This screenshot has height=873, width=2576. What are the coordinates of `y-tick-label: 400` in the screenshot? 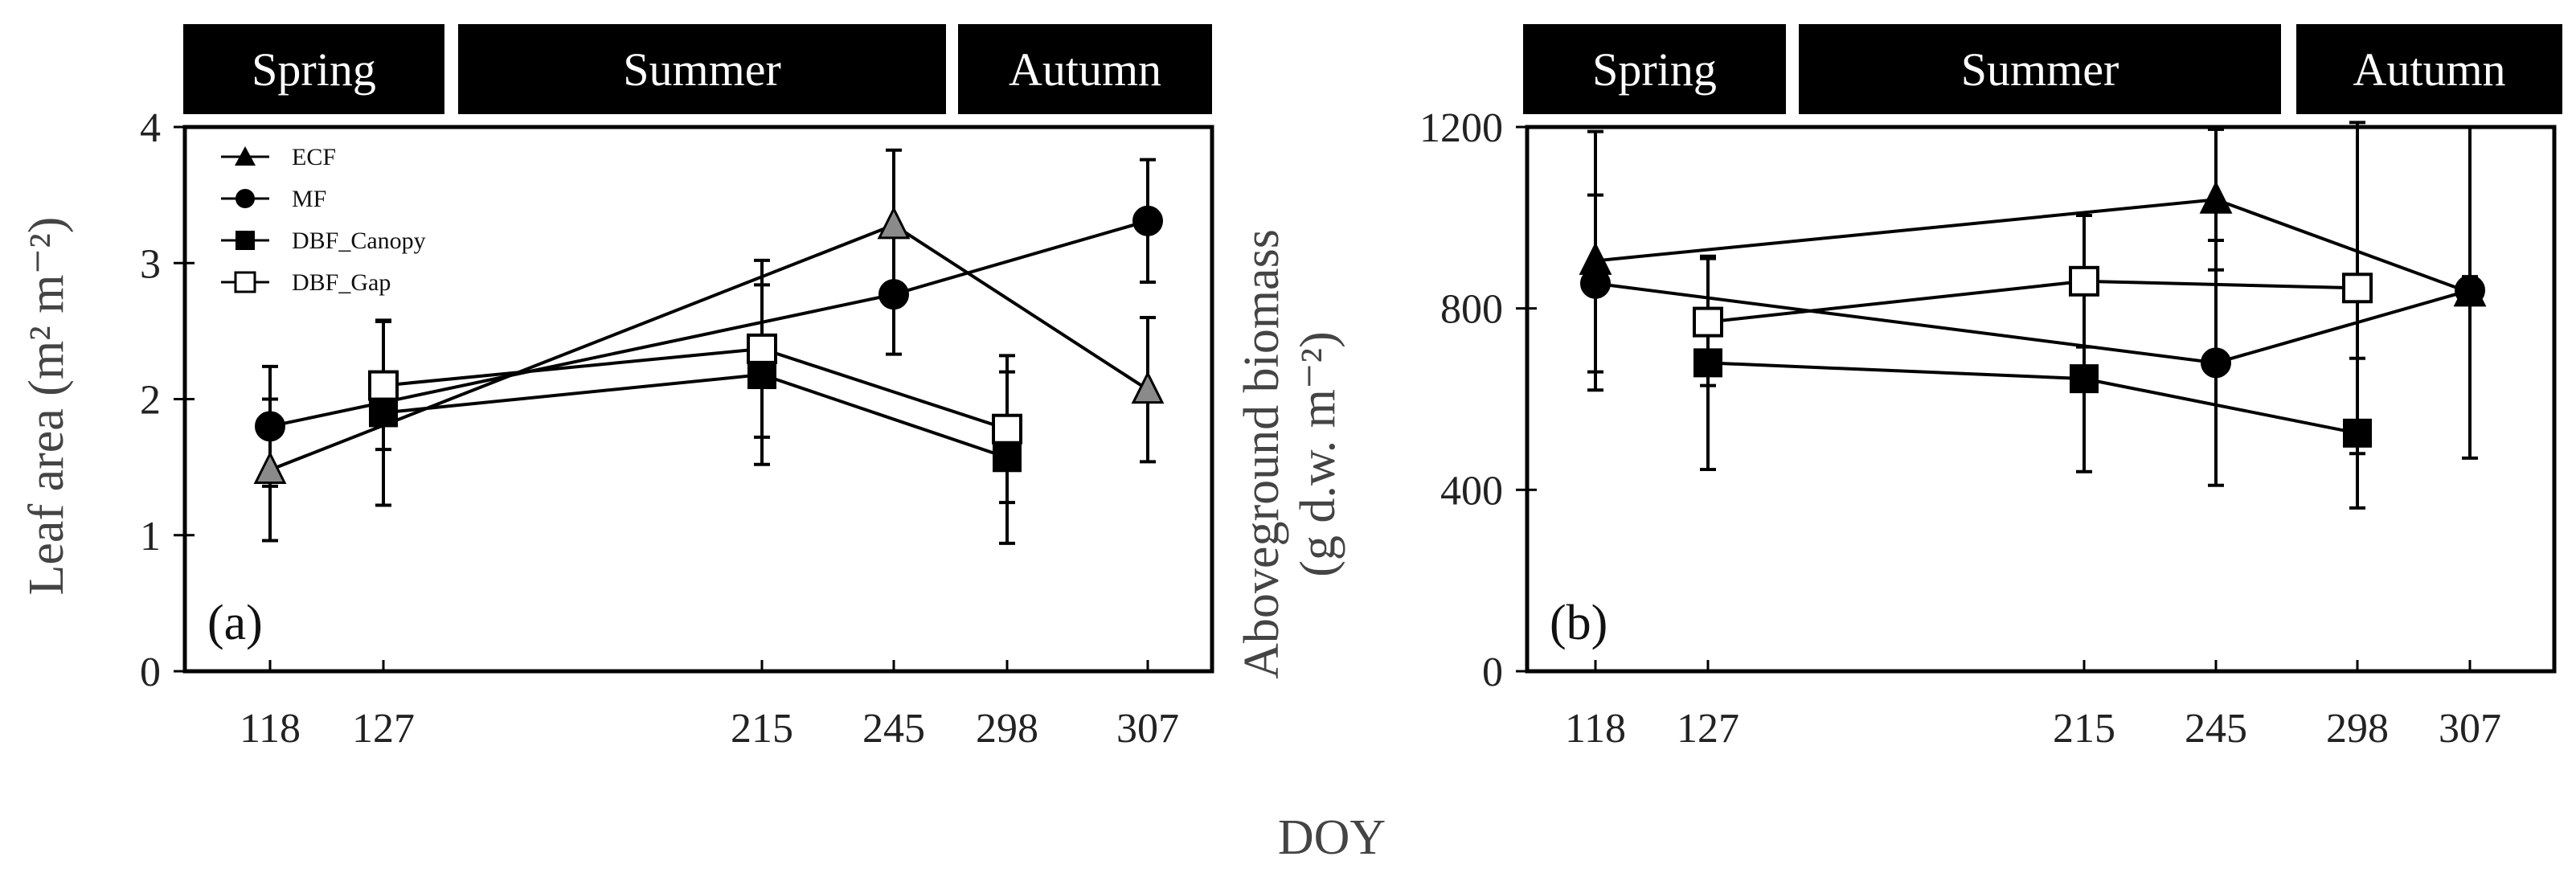 It's located at (1471, 491).